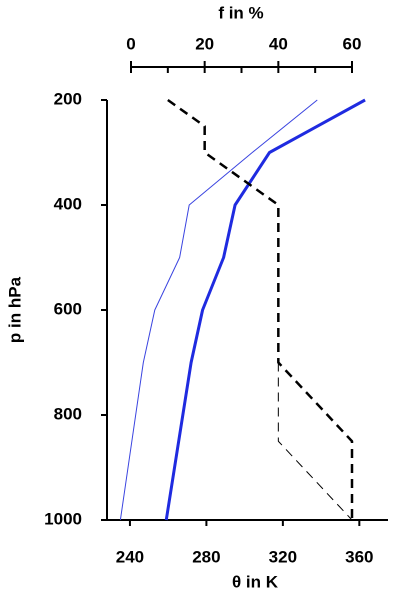 This screenshot has height=600, width=408. I want to click on x-tick-label: 320, so click(283, 556).